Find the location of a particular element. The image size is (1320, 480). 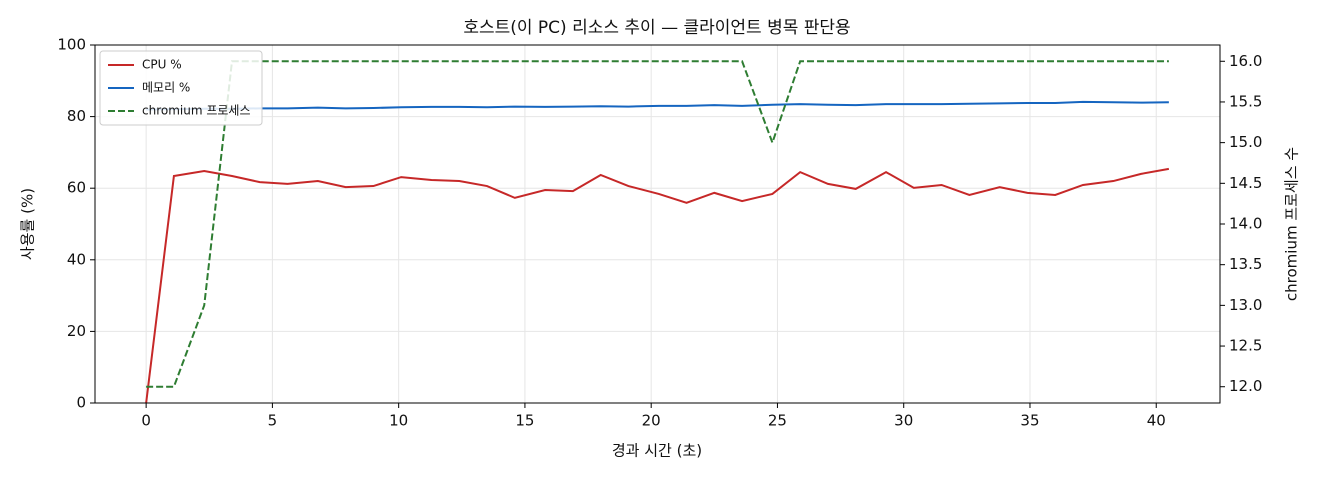

y-tick-label: 20 is located at coordinates (76, 331).